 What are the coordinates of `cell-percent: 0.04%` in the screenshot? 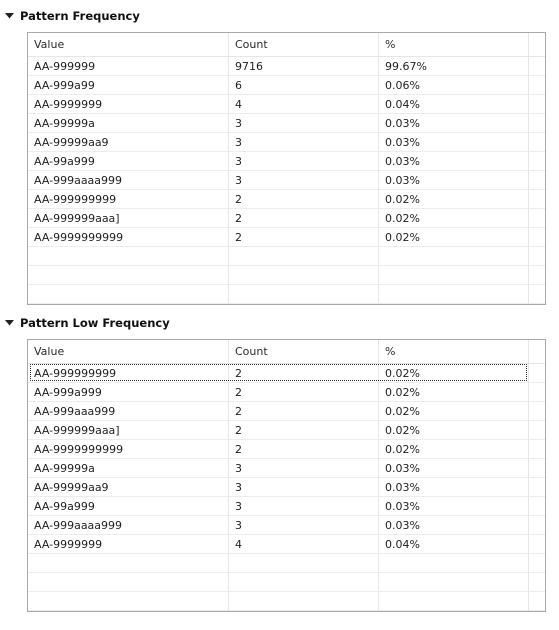 It's located at (402, 544).